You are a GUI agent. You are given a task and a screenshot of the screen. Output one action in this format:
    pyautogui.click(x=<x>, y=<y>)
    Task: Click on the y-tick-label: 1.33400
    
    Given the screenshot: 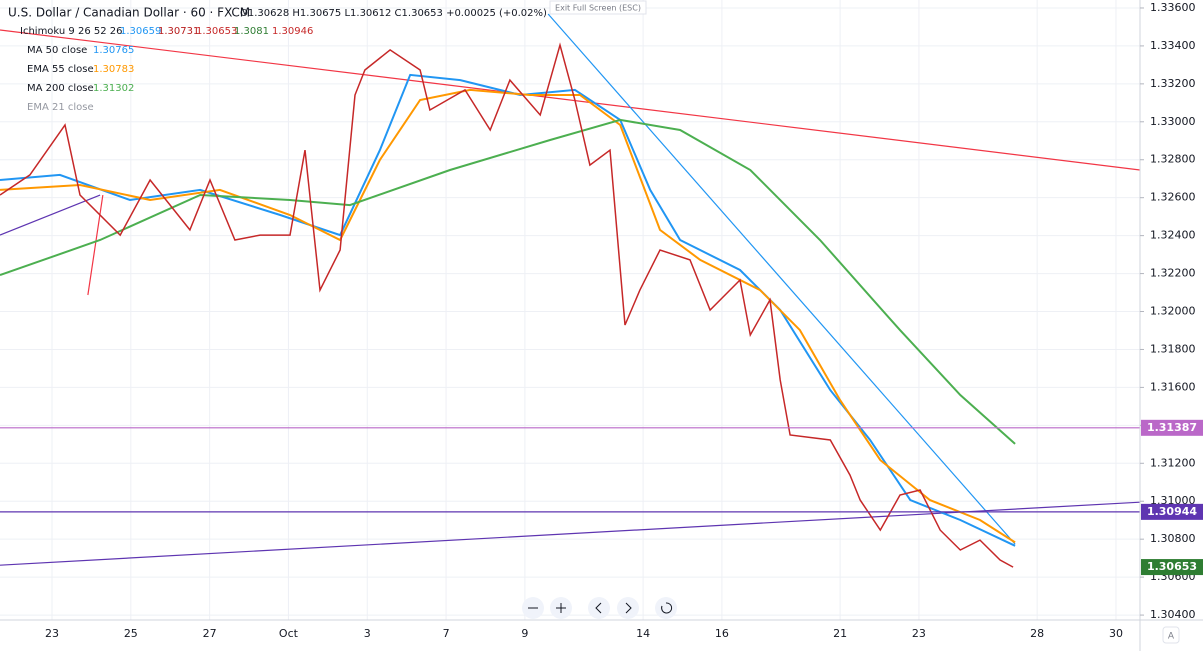 What is the action you would take?
    pyautogui.click(x=1173, y=45)
    